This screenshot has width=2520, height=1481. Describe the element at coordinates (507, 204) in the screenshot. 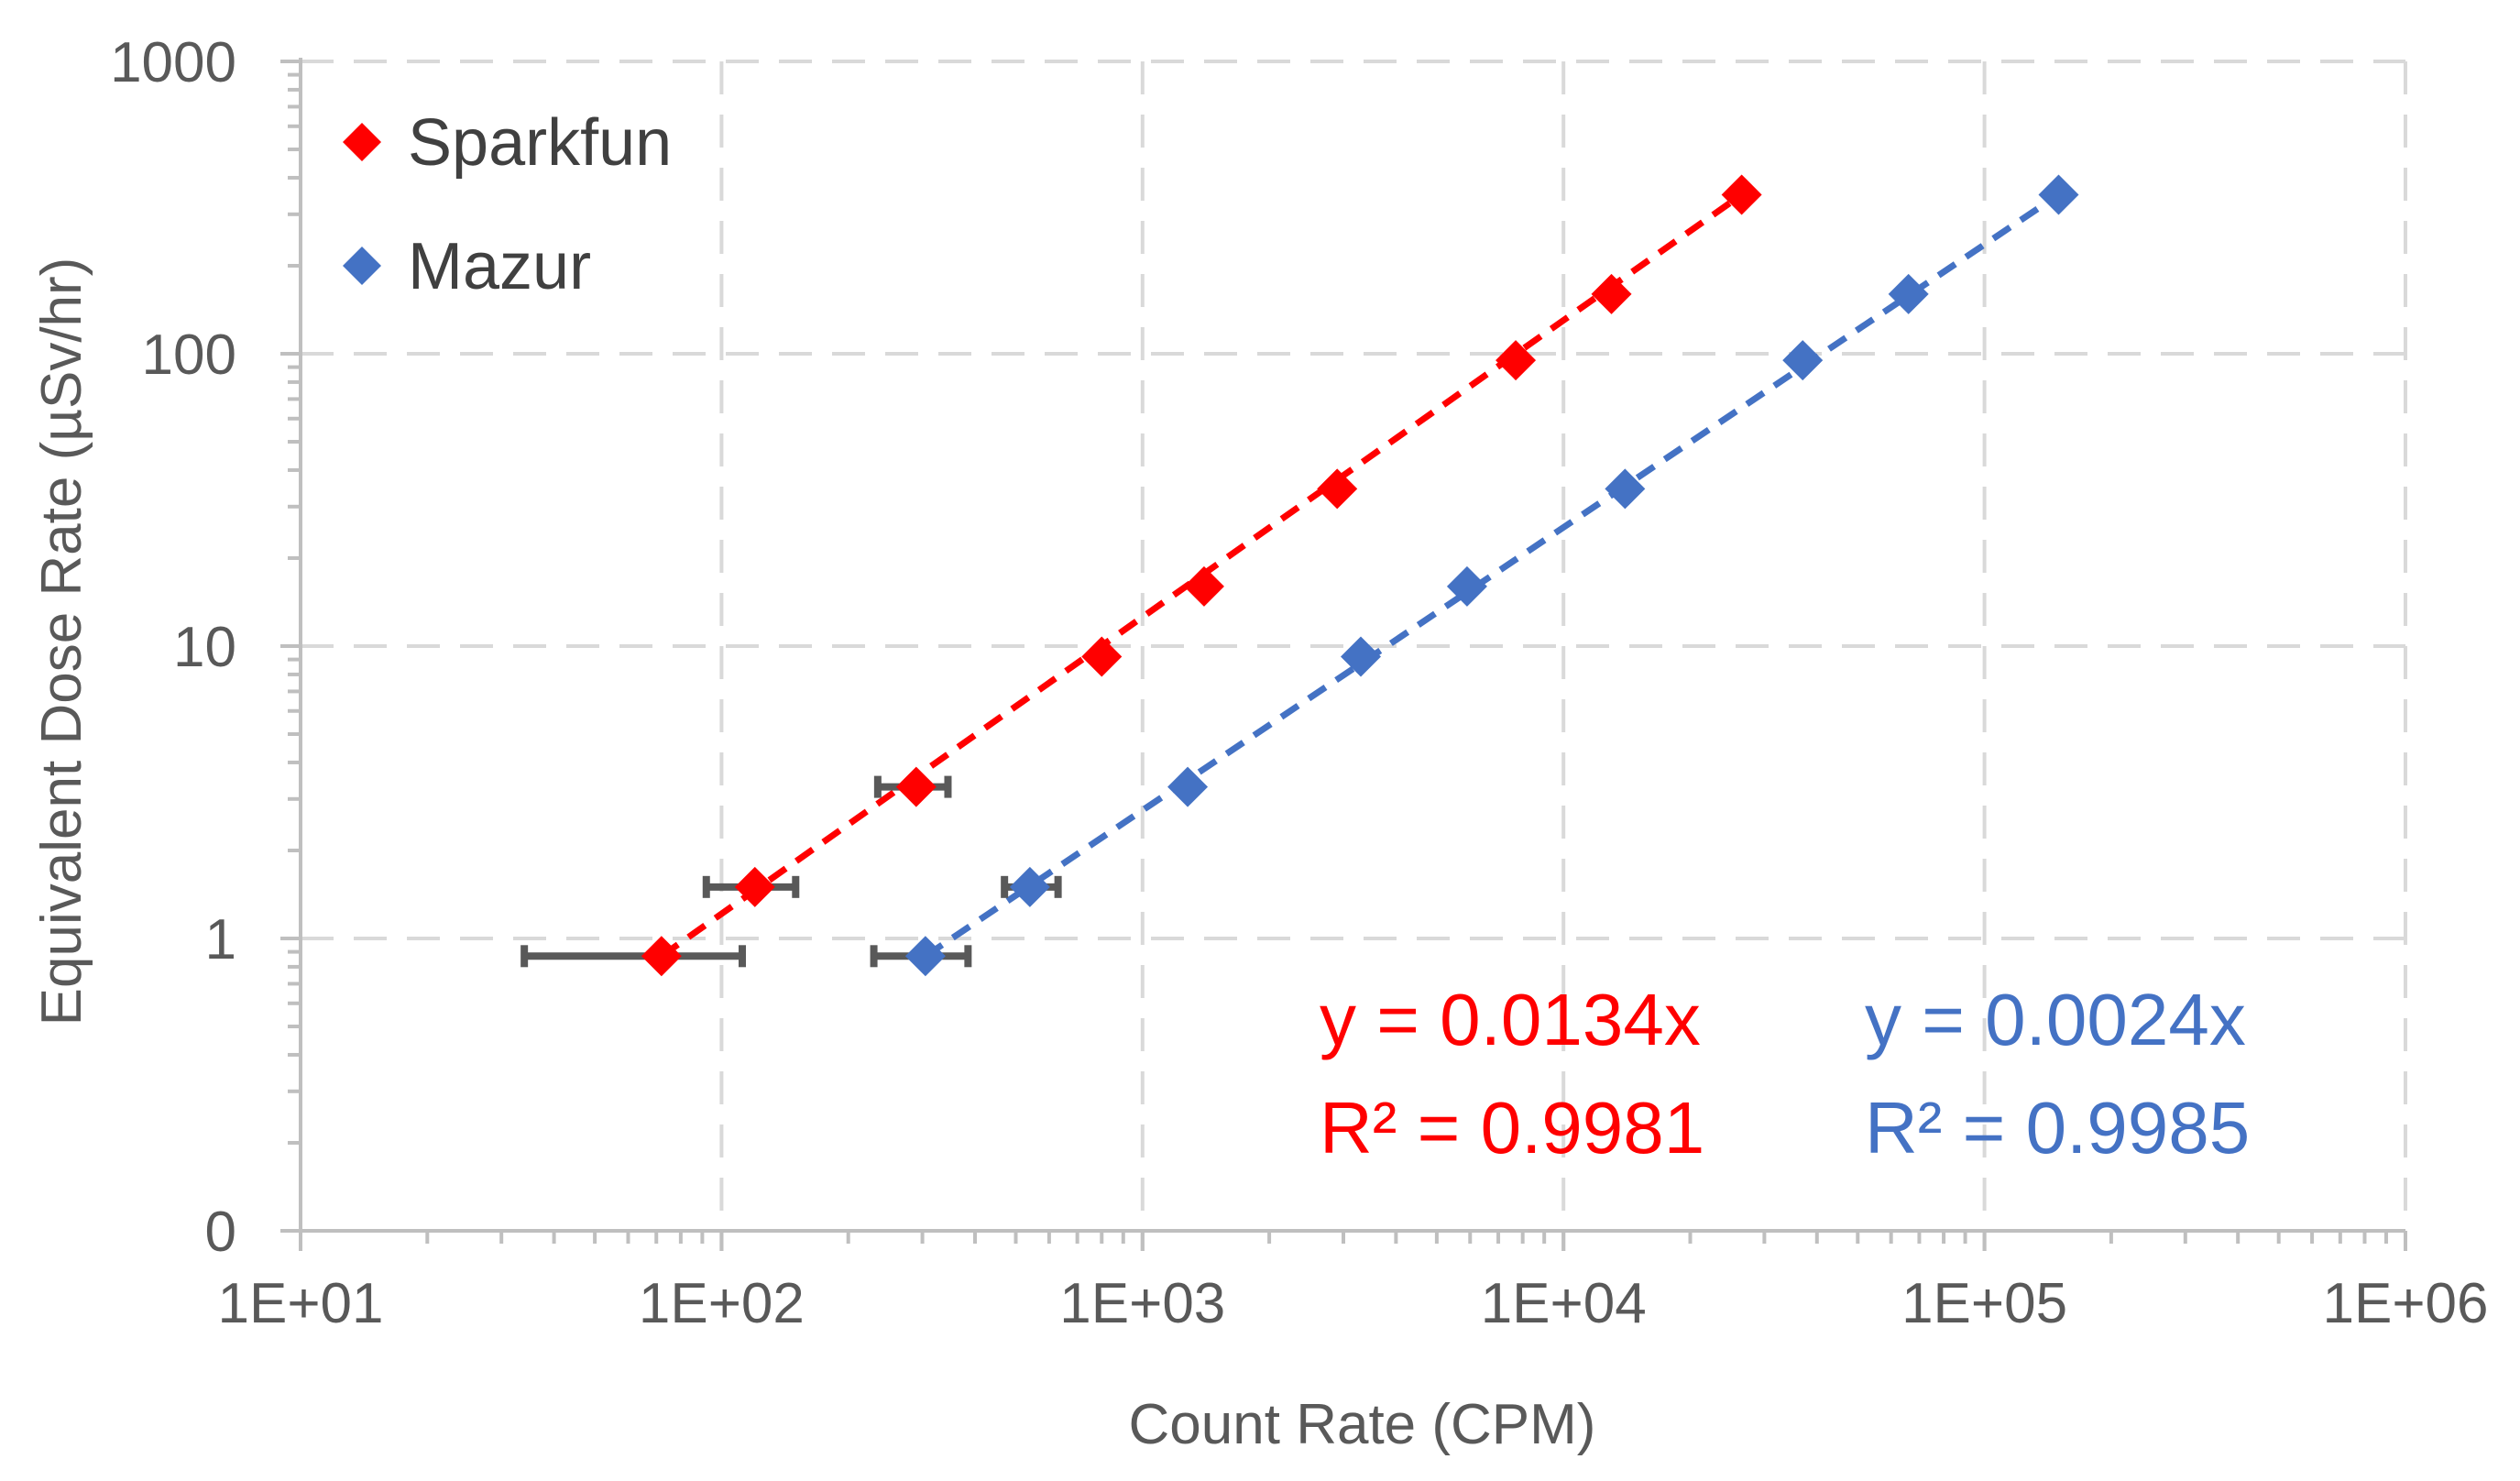

I see `legend: Sparkfun Mazur` at that location.